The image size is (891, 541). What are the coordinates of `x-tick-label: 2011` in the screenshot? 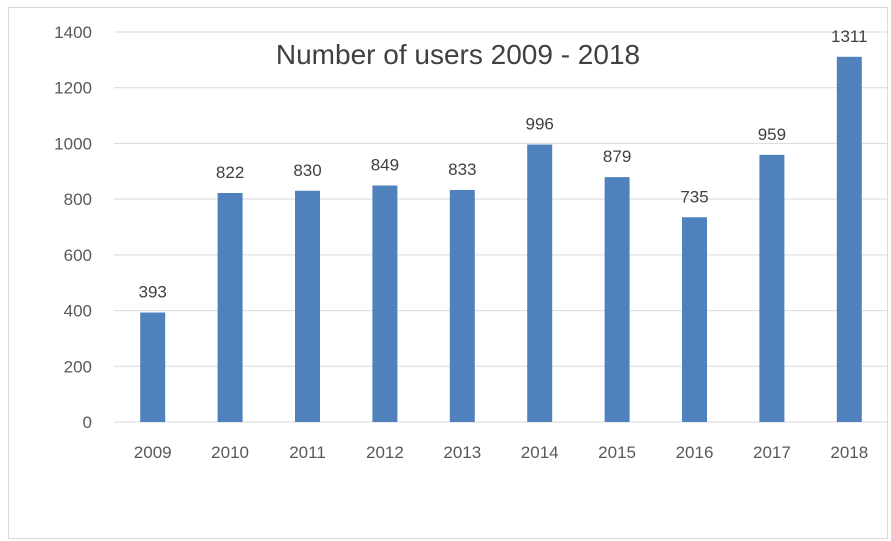 It's located at (307, 452).